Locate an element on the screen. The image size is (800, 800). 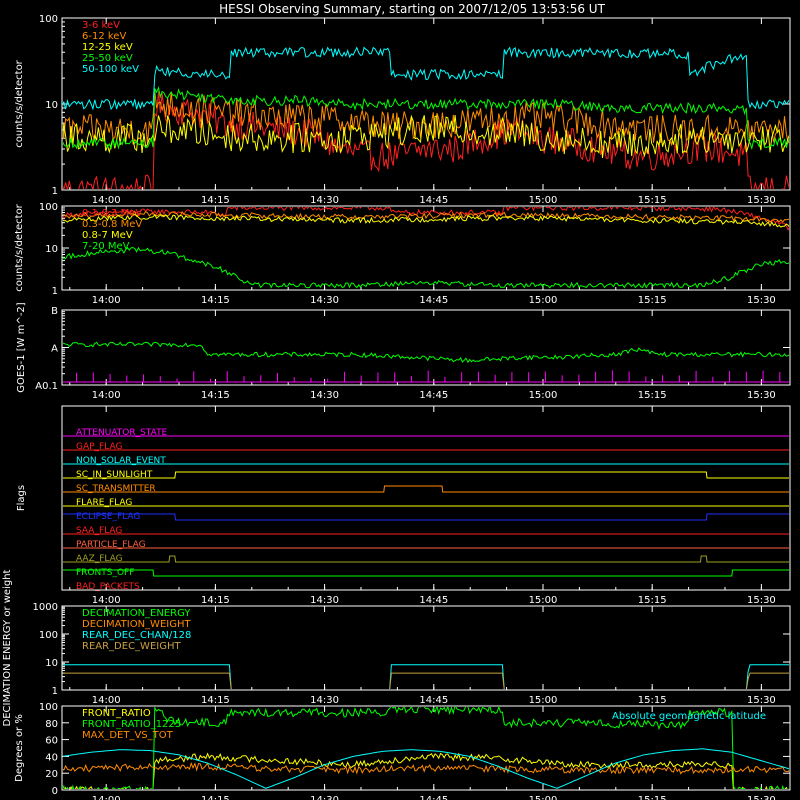
decimation-x-tick-label: 14:30 is located at coordinates (324, 700).